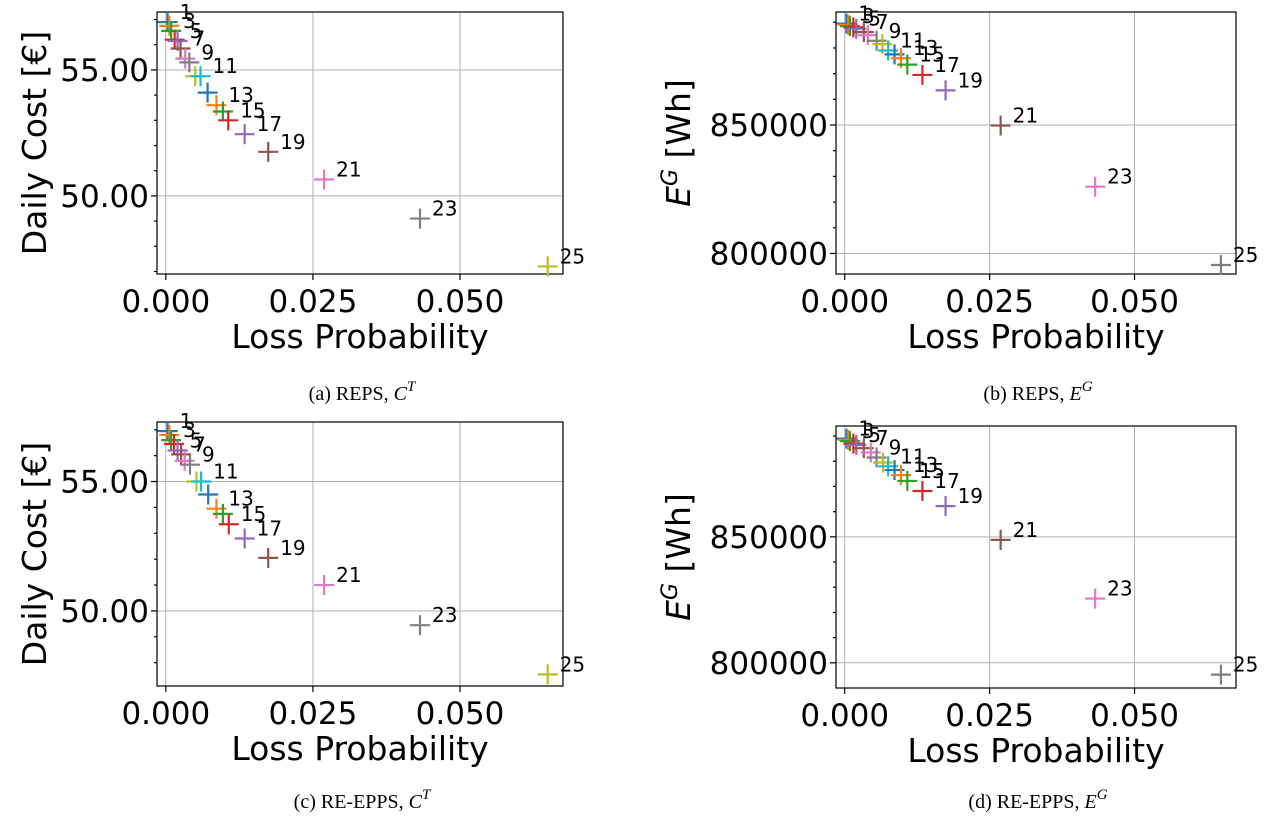  Describe the element at coordinates (401, 394) in the screenshot. I see `caption-symbol: C` at that location.